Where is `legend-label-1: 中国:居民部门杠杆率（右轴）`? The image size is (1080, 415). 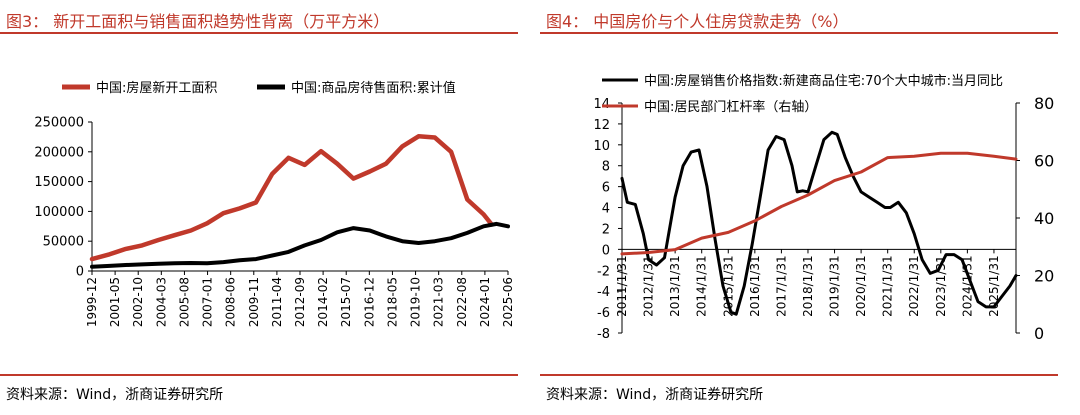 legend-label-1: 中国:居民部门杠杆率（右轴） is located at coordinates (730, 107).